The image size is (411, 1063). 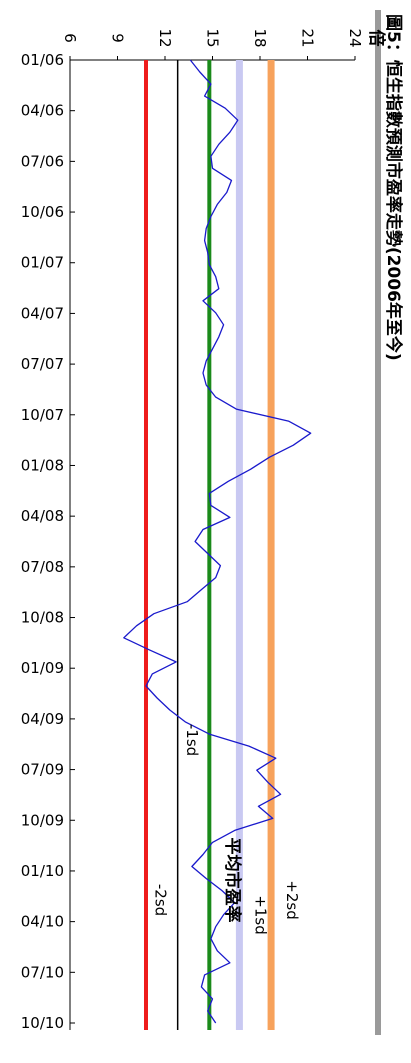 What do you see at coordinates (42, 60) in the screenshot?
I see `time-tick-label: 01/06` at bounding box center [42, 60].